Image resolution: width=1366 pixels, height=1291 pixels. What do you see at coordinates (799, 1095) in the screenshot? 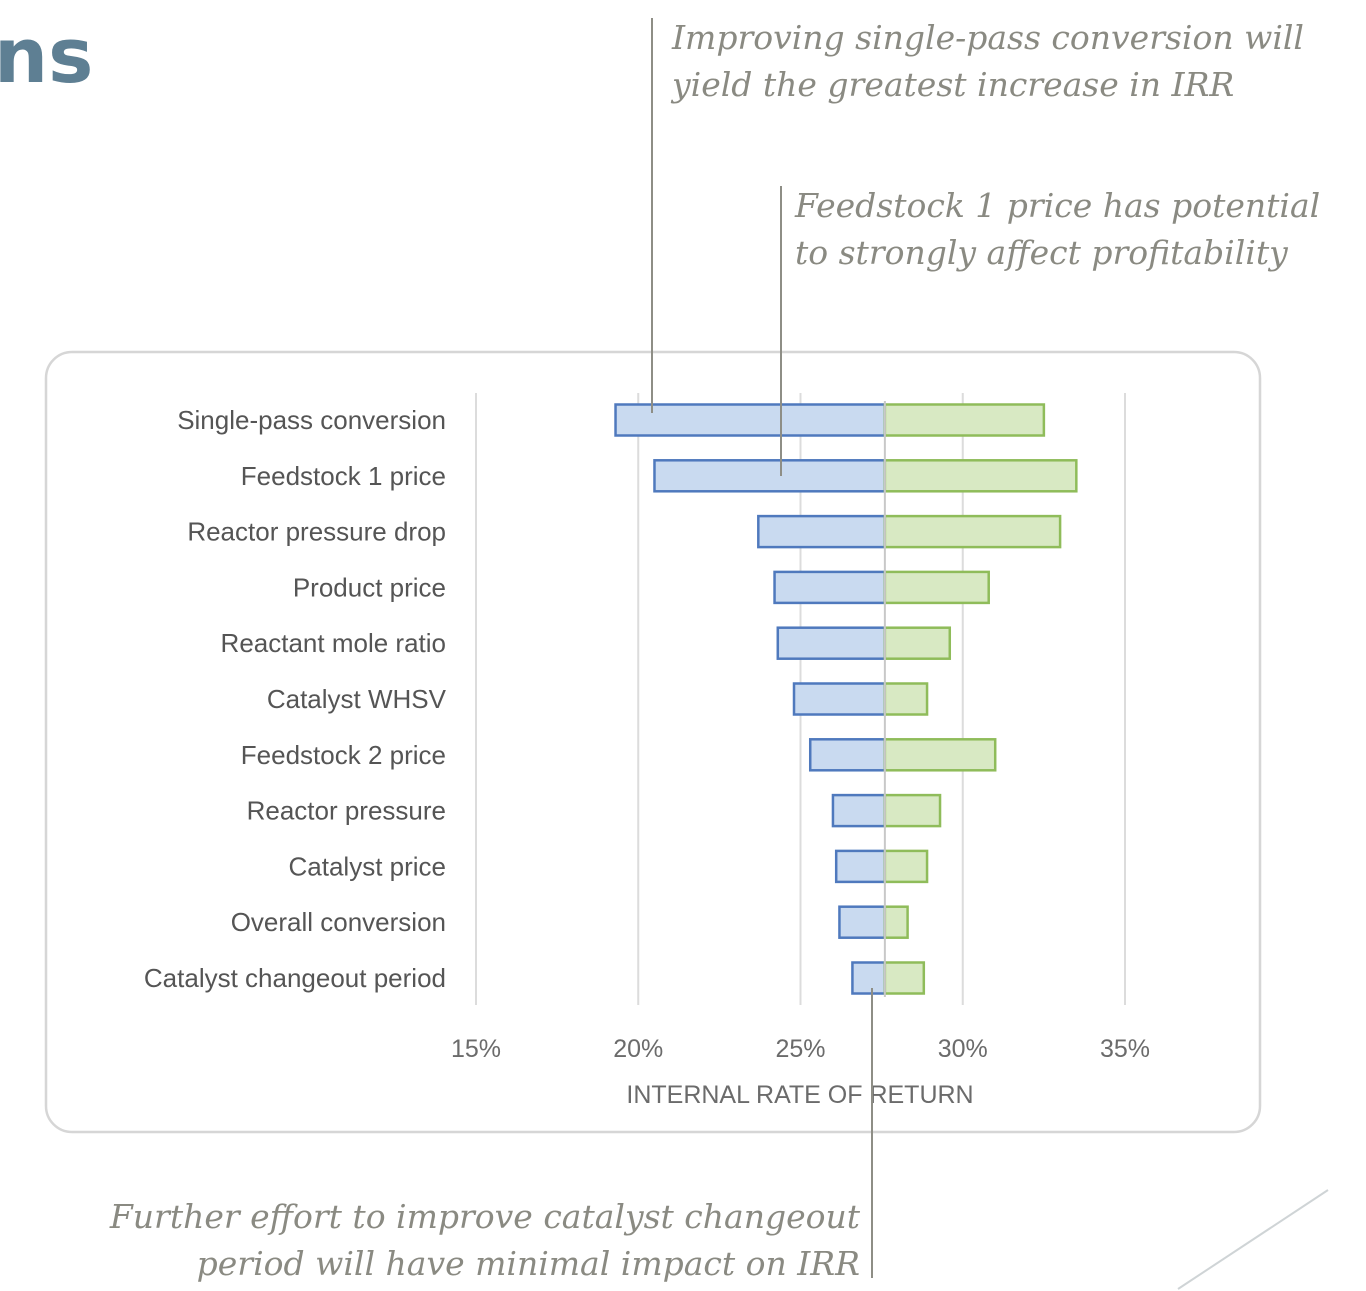
I see `x-axis-title: INTERNAL RATE OF RETURN` at bounding box center [799, 1095].